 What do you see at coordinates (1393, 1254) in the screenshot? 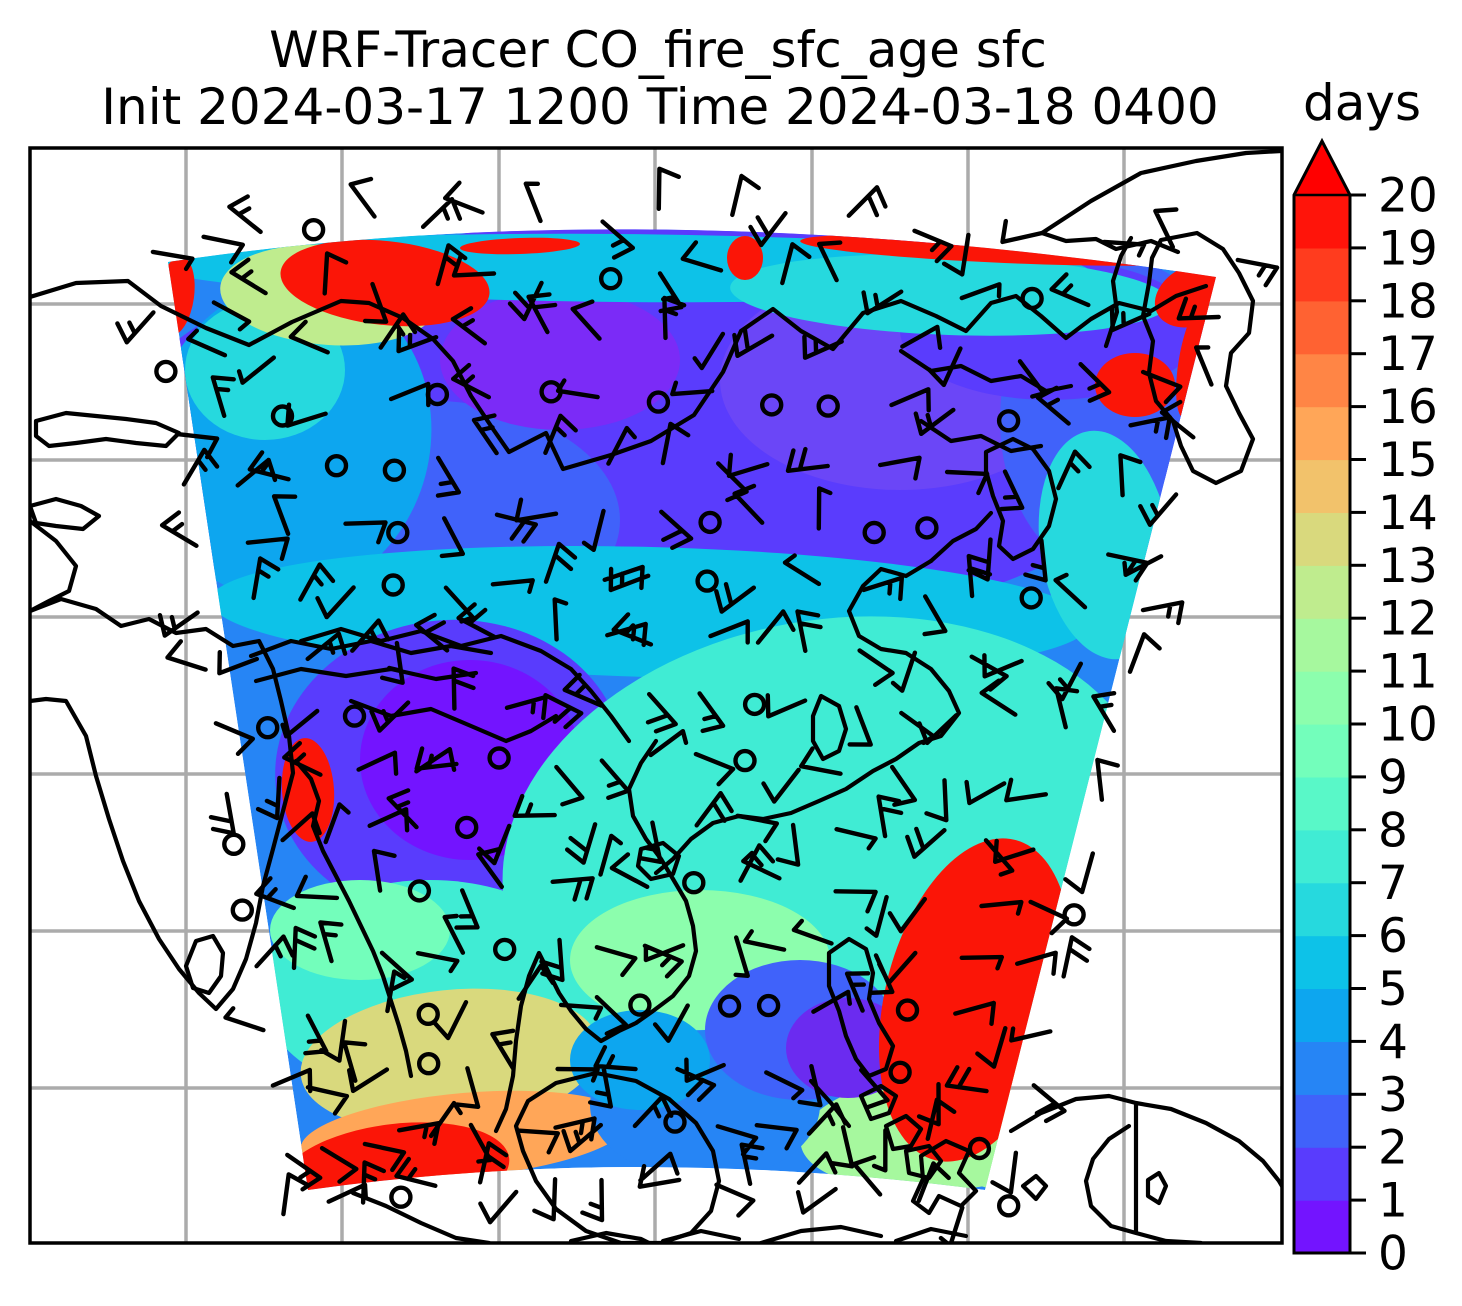
I see `colorbar-tick-label: 0` at bounding box center [1393, 1254].